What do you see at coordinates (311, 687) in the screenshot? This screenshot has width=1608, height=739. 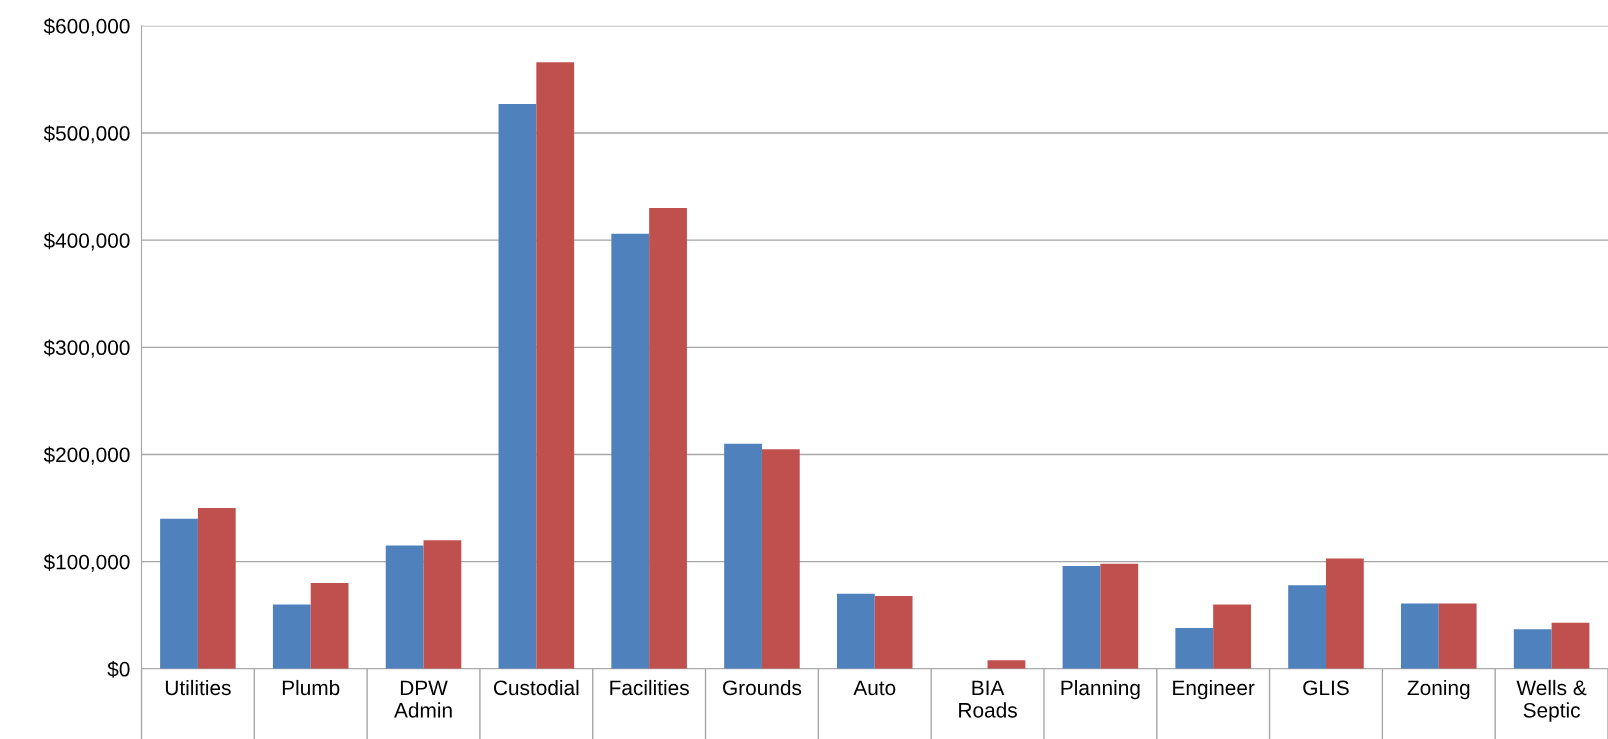 I see `x-tick-label: Plumb` at bounding box center [311, 687].